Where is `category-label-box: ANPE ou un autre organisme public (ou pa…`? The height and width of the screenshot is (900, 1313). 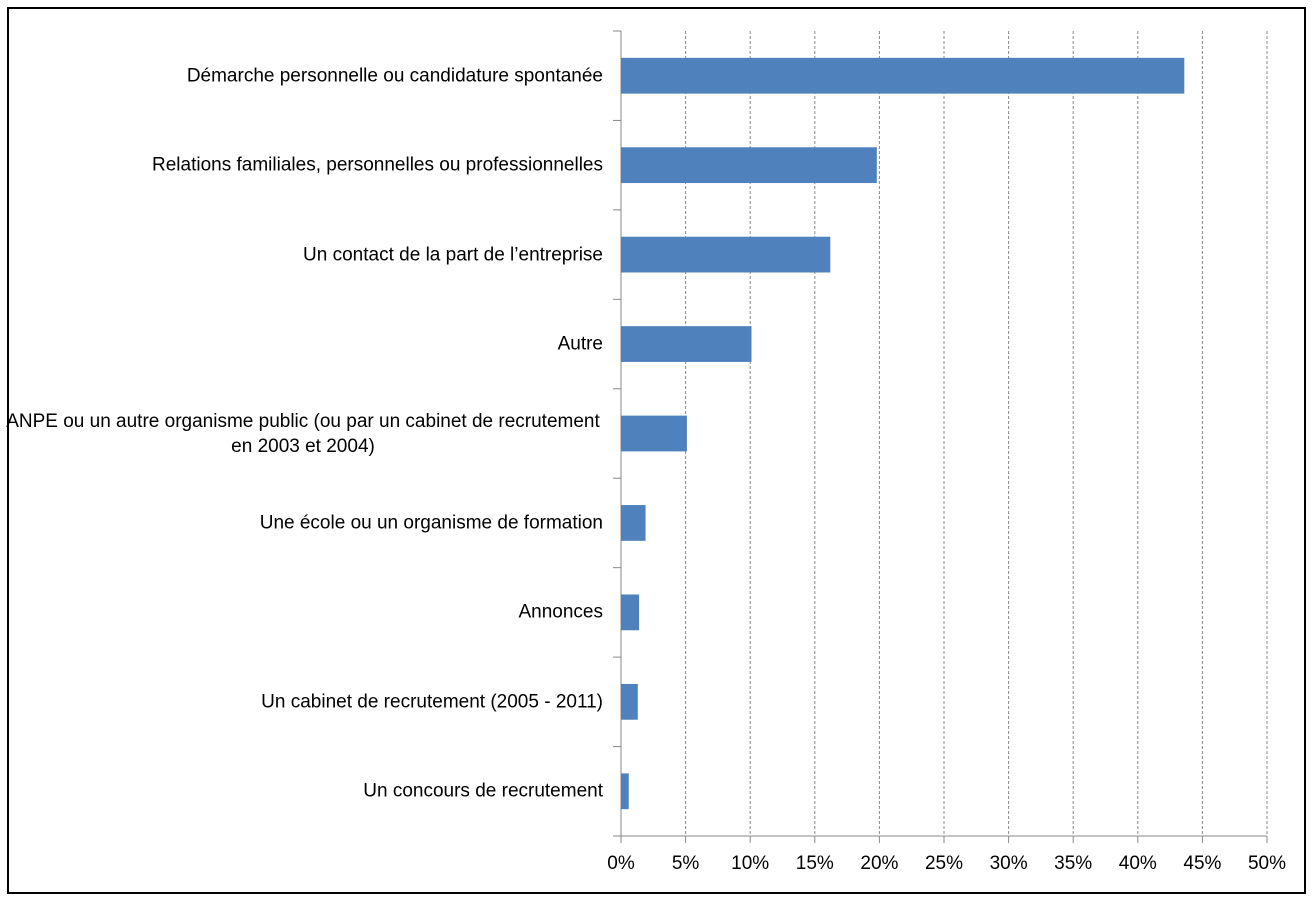
category-label-box: ANPE ou un autre organisme public (ou pa… is located at coordinates (303, 434).